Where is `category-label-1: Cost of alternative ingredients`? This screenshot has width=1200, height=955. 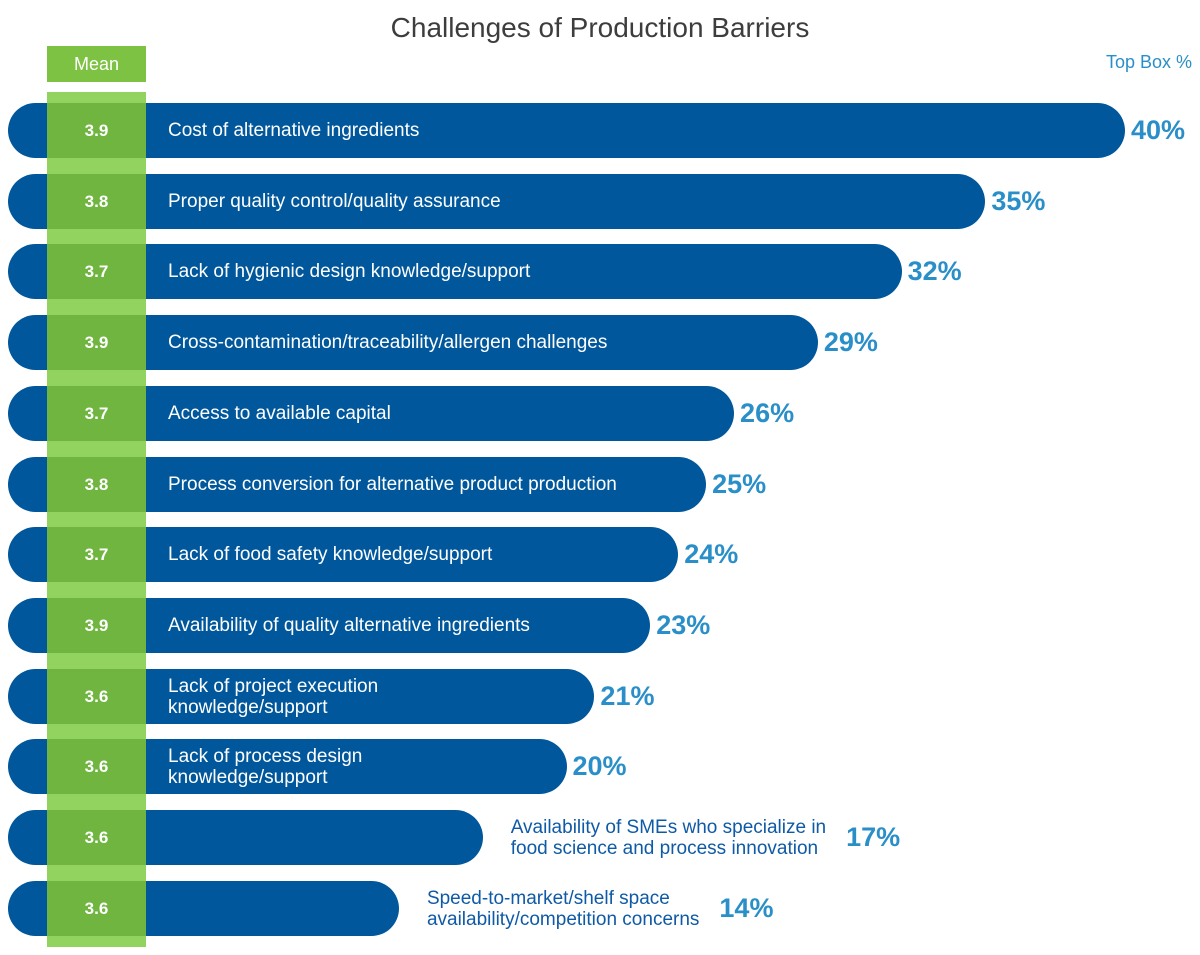
category-label-1: Cost of alternative ingredients is located at coordinates (294, 130).